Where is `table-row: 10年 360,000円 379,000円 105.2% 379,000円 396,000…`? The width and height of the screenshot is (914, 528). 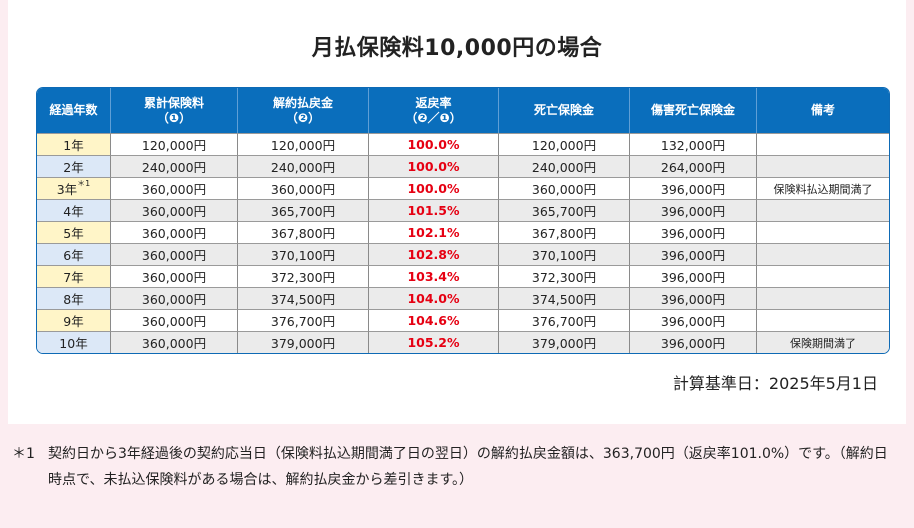
table-row: 10年 360,000円 379,000円 105.2% 379,000円 396,000… is located at coordinates (463, 342).